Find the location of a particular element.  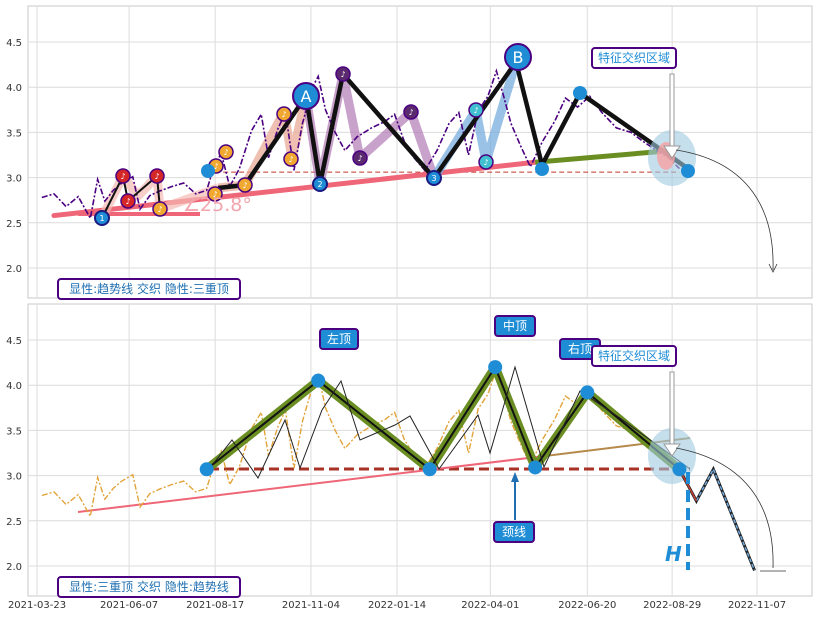

top-ytick-label: 4.0 is located at coordinates (14, 88).